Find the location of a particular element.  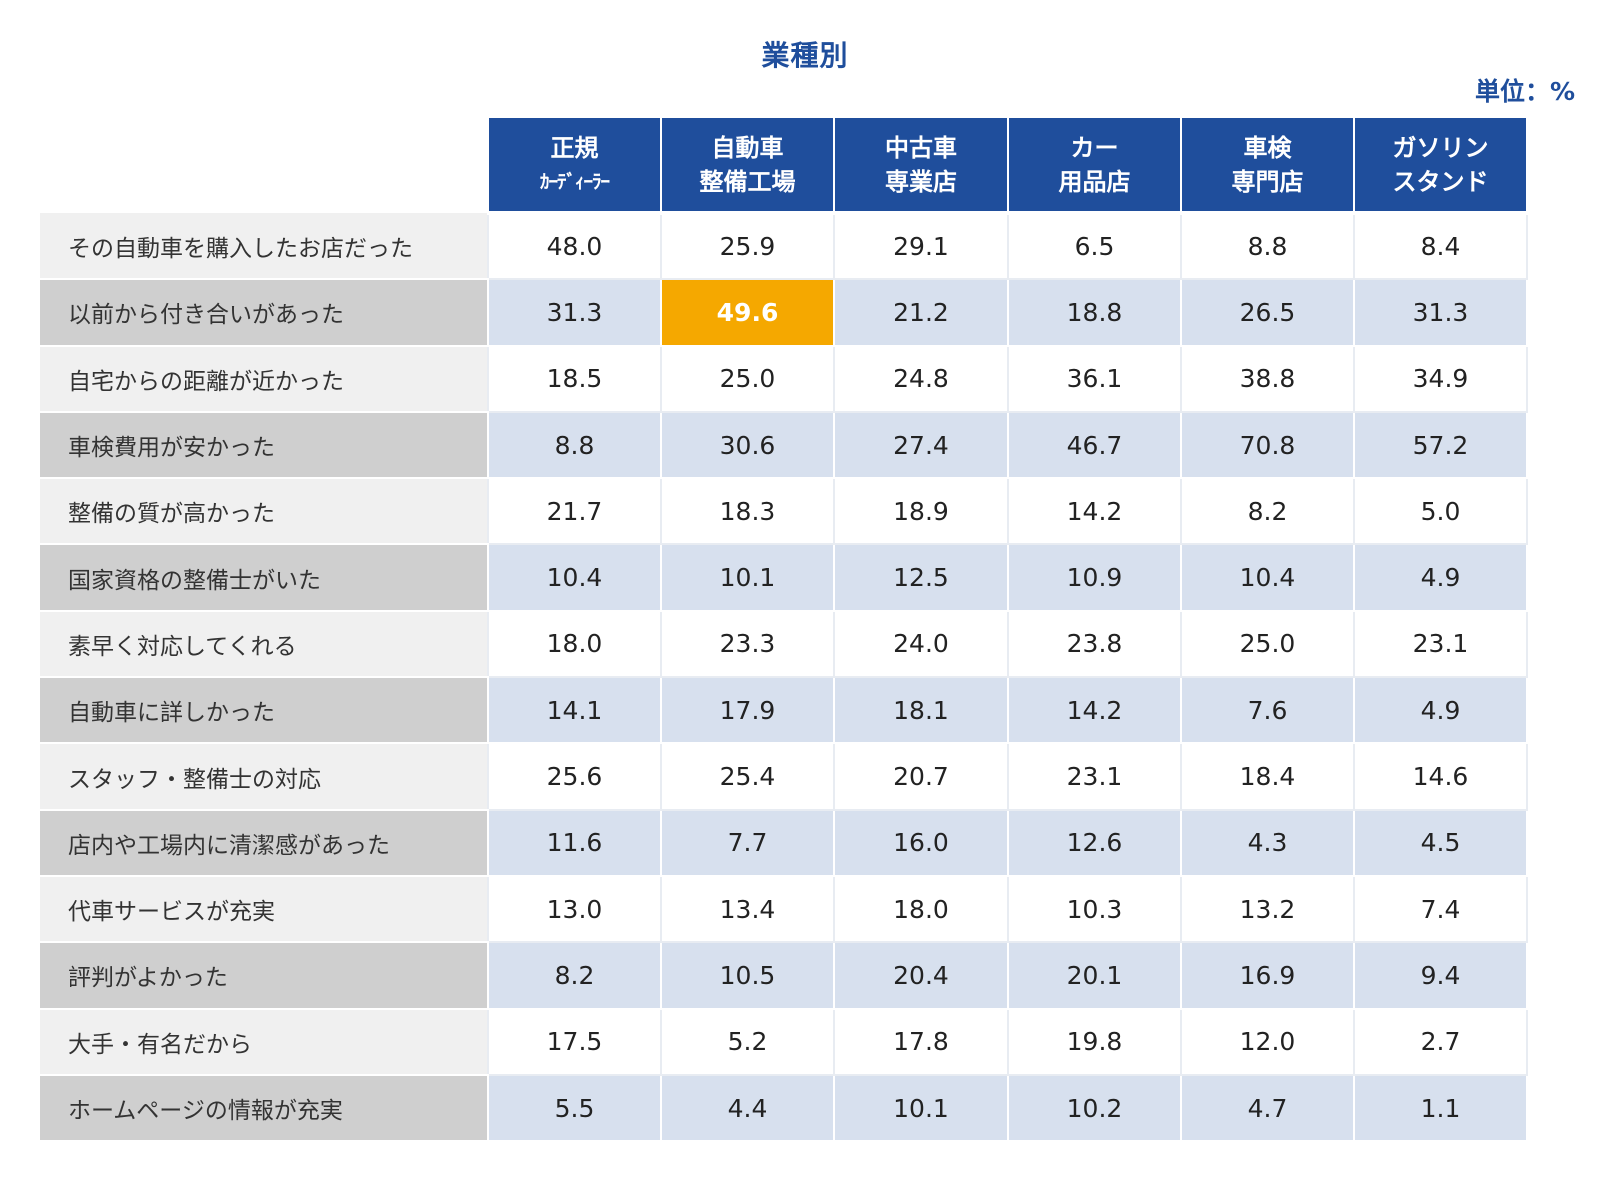

value-cell: 13.2 is located at coordinates (1267, 909).